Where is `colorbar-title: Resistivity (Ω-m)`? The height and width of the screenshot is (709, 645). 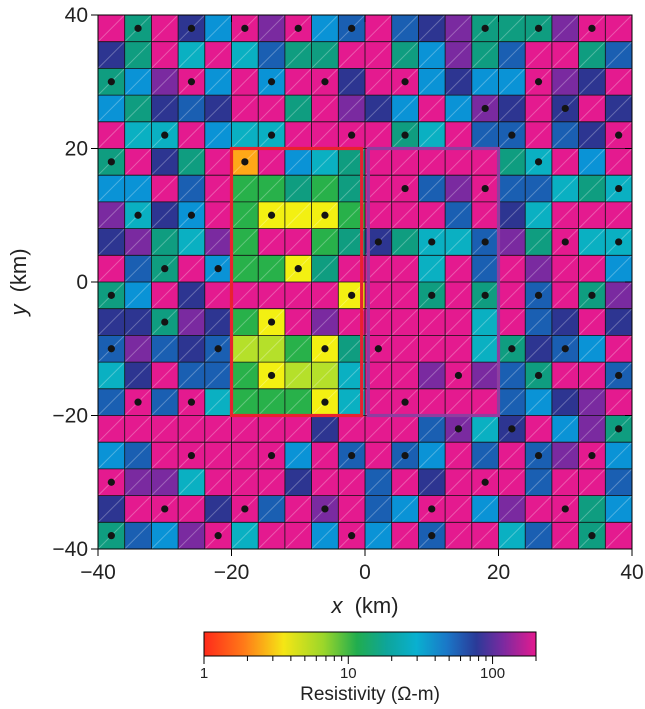 colorbar-title: Resistivity (Ω-m) is located at coordinates (370, 694).